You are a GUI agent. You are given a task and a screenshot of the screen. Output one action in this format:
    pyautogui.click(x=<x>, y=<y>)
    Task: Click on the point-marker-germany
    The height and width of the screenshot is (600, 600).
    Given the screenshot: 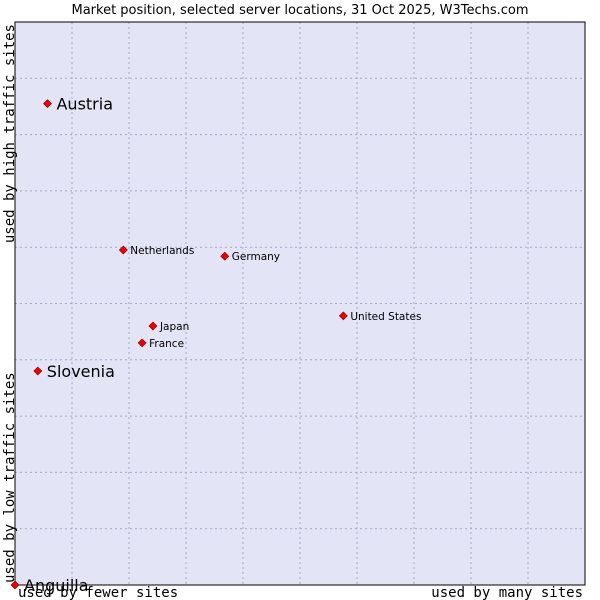 What is the action you would take?
    pyautogui.click(x=225, y=256)
    